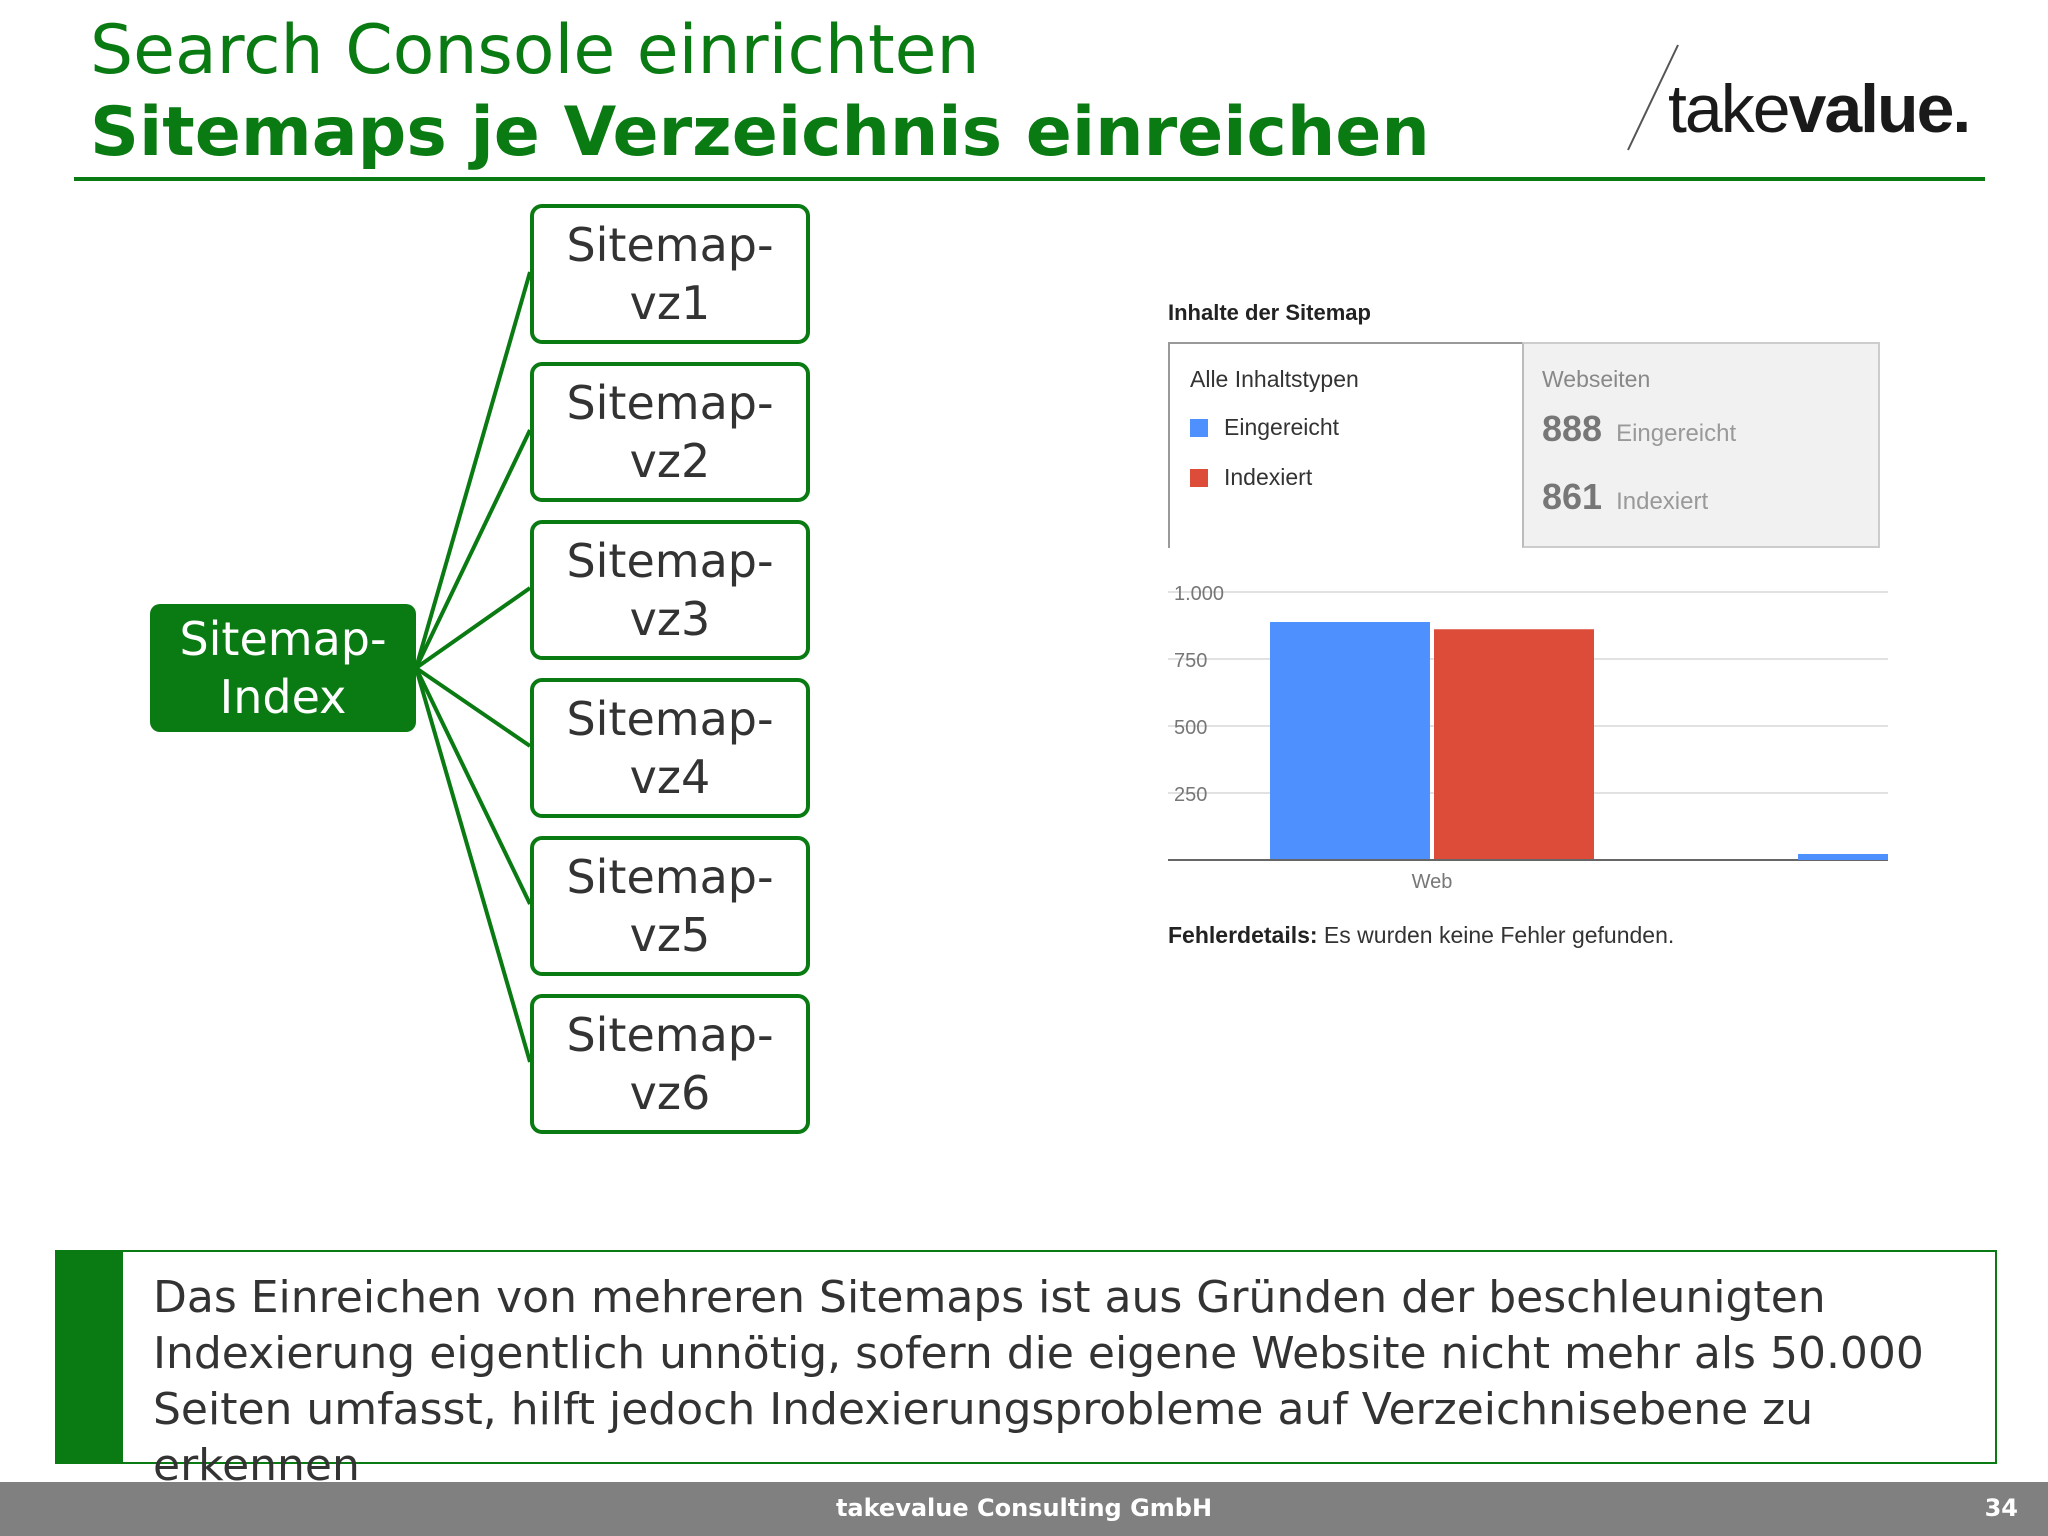  I want to click on sitemap-contents-title: Inhalte der Sitemap, so click(1269, 312).